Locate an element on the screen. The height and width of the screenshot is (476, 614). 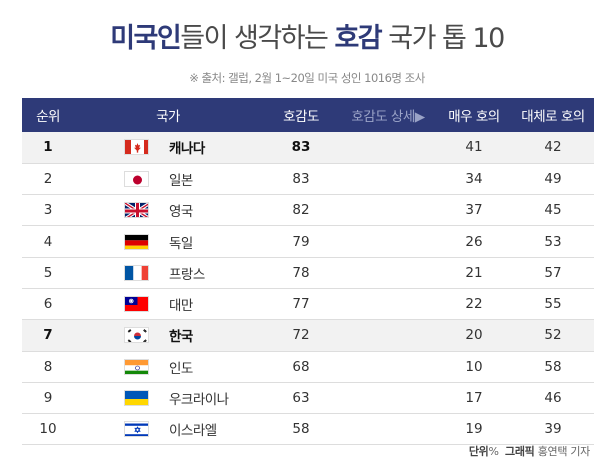
uk-flag-icon is located at coordinates (136, 210).